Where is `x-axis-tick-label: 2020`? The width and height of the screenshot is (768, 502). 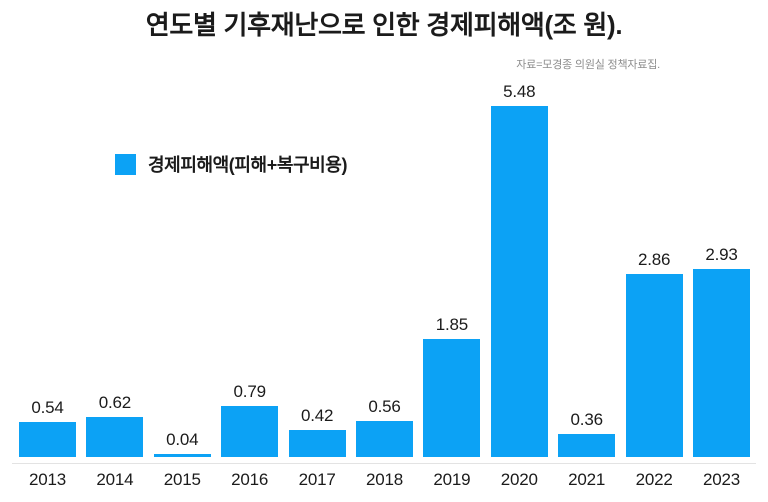
x-axis-tick-label: 2020 is located at coordinates (519, 479).